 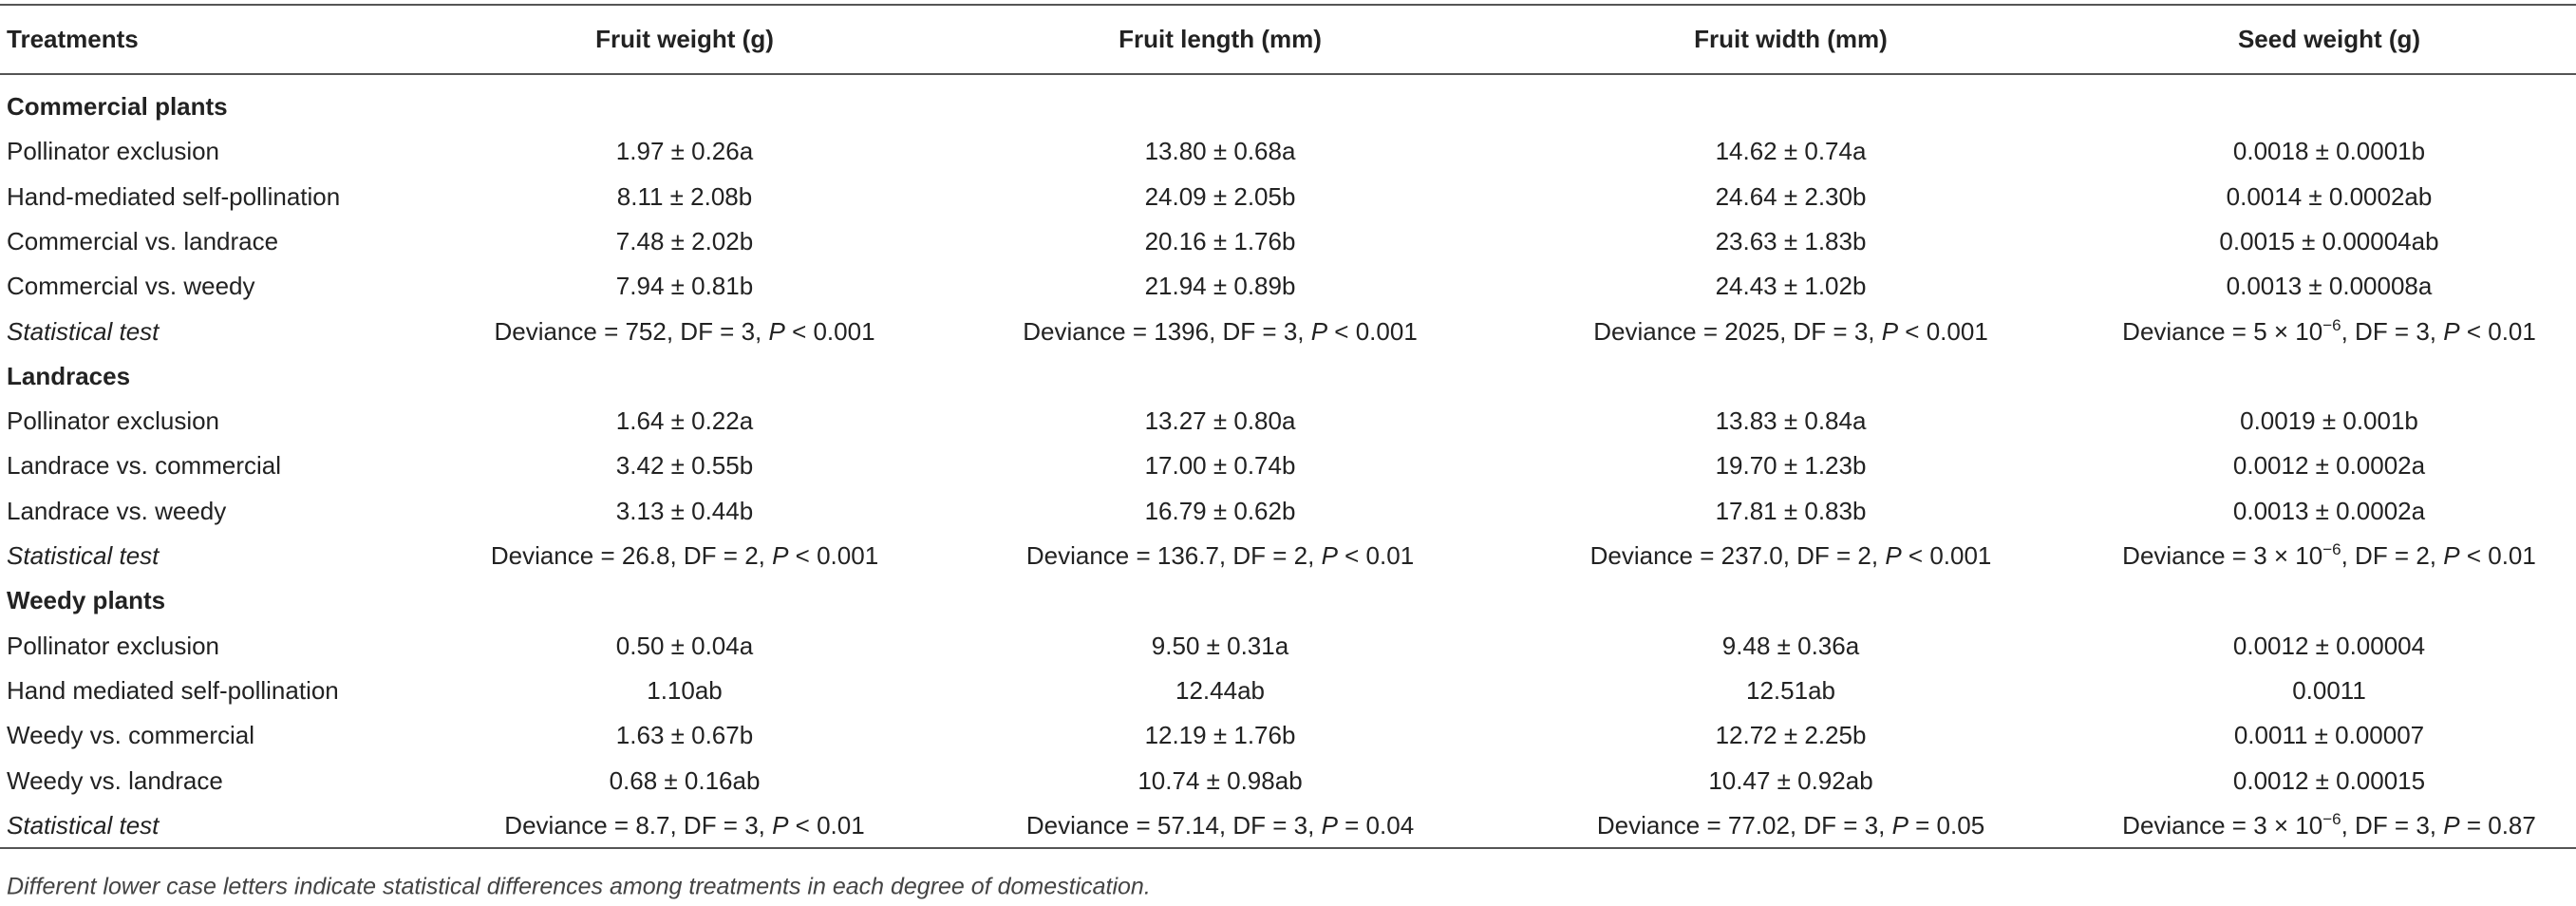 What do you see at coordinates (2329, 511) in the screenshot?
I see `value-cell: 0.0013 ± 0.0002a` at bounding box center [2329, 511].